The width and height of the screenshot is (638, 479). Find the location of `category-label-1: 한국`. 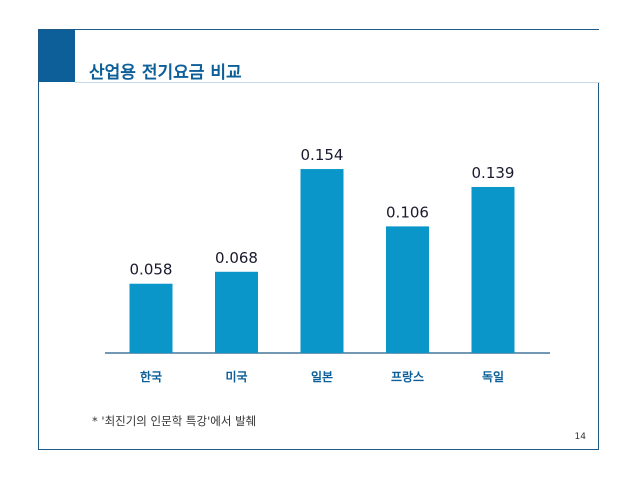

category-label-1: 한국 is located at coordinates (151, 376).